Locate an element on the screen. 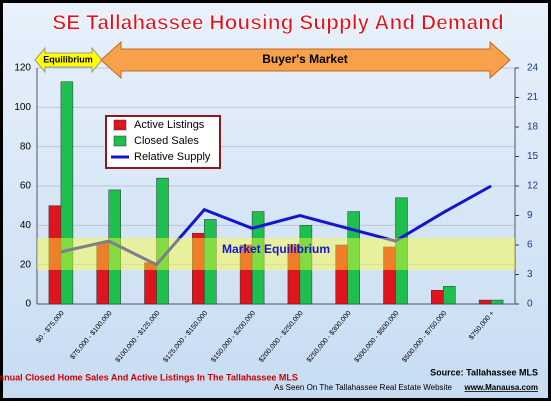 Image resolution: width=551 pixels, height=406 pixels. y2-tick-label: 21 is located at coordinates (533, 97).